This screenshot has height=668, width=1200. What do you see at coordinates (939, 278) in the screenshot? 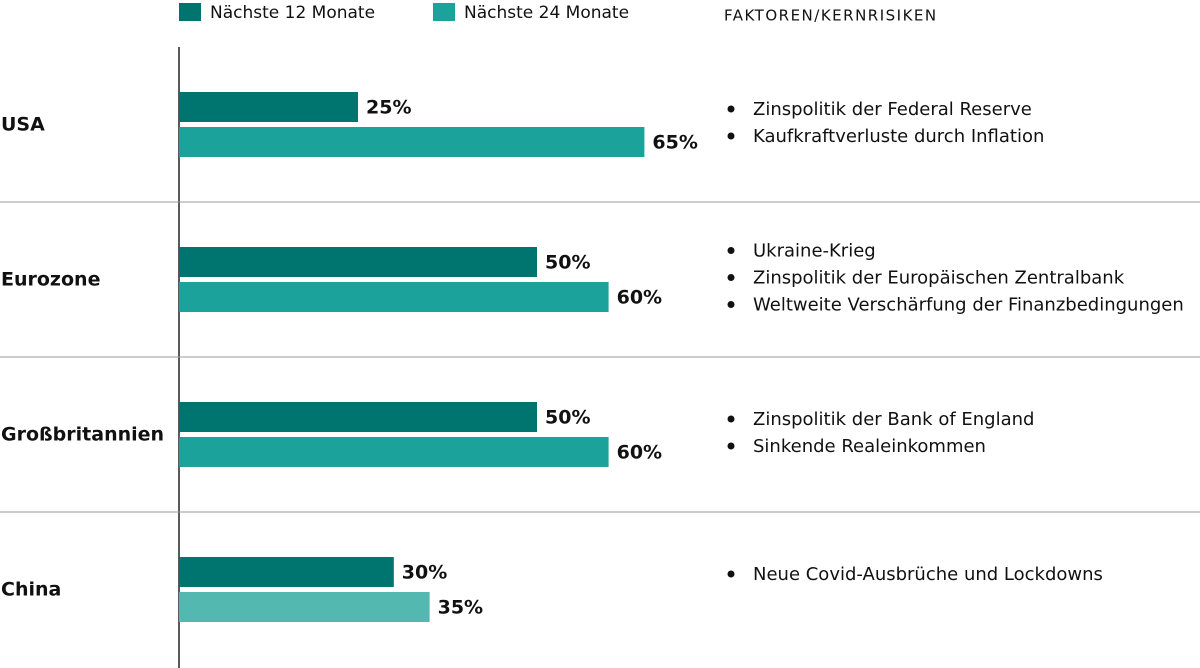
I see `risk-item: Zinspolitik der Europäischen Zentralbank` at bounding box center [939, 278].